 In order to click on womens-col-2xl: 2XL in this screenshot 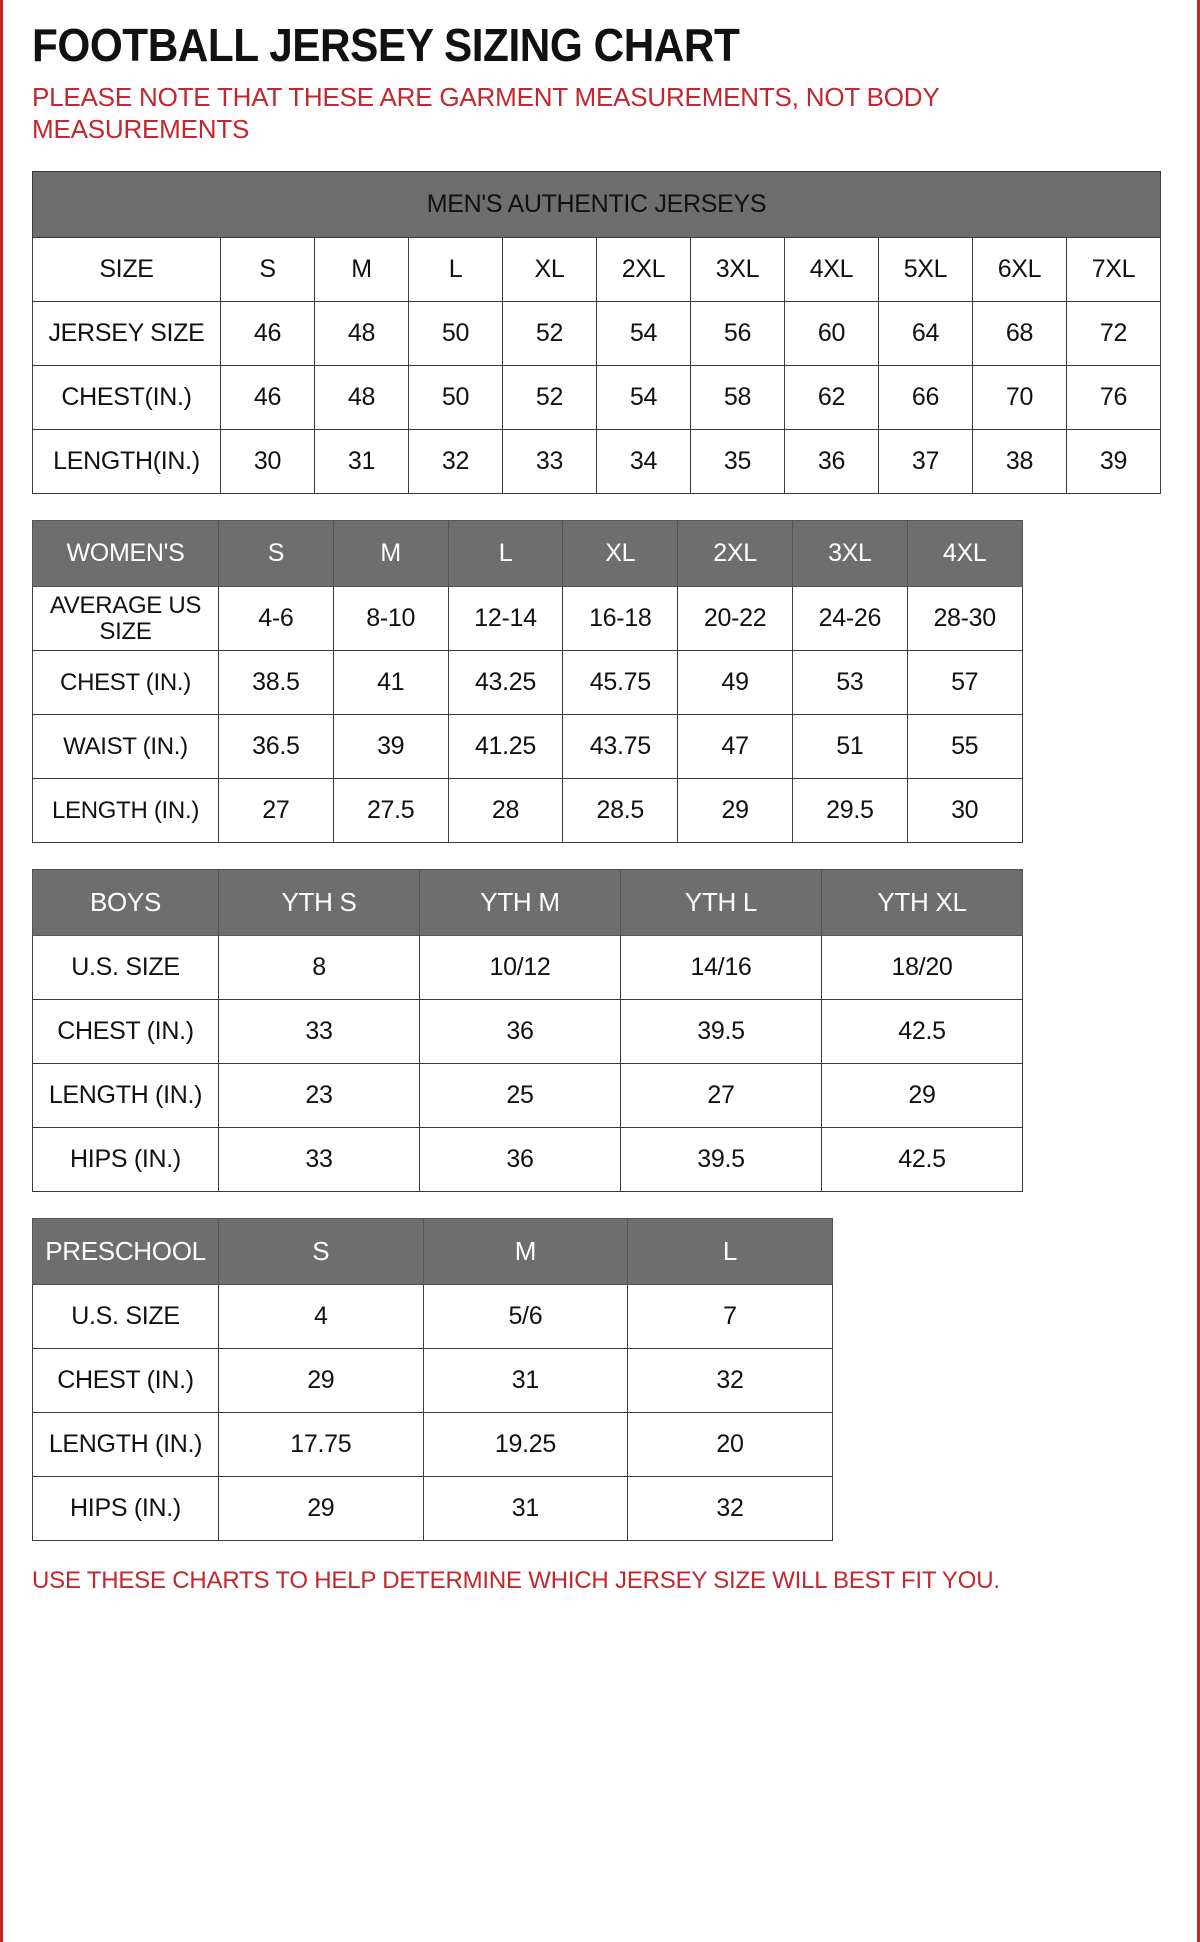, I will do `click(735, 554)`.